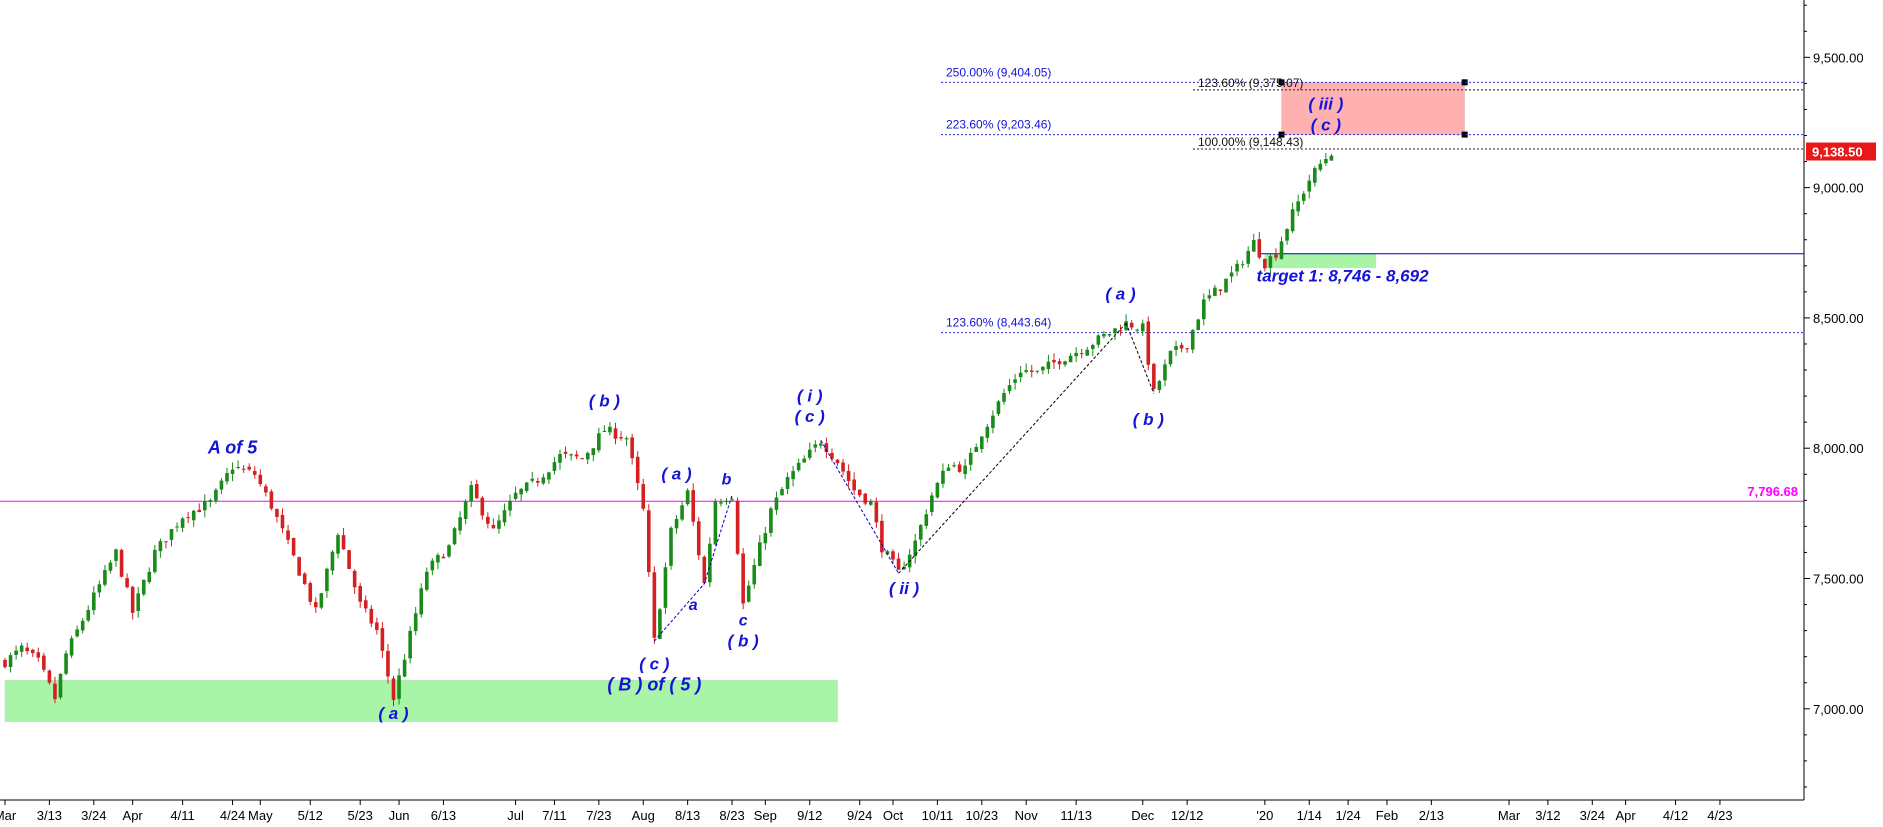 The height and width of the screenshot is (827, 1883). What do you see at coordinates (1838, 579) in the screenshot?
I see `y-tick-label: 7,500.00` at bounding box center [1838, 579].